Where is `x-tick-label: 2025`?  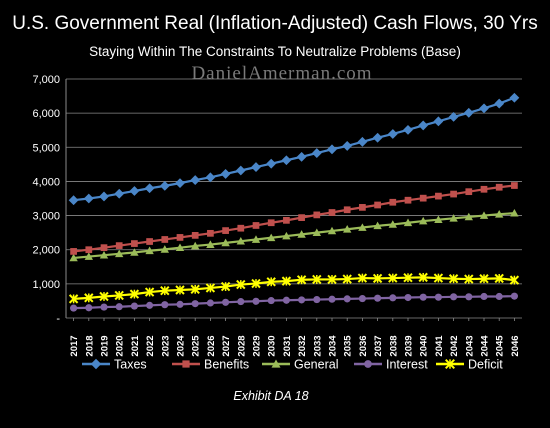 x-tick-label: 2025 is located at coordinates (196, 346).